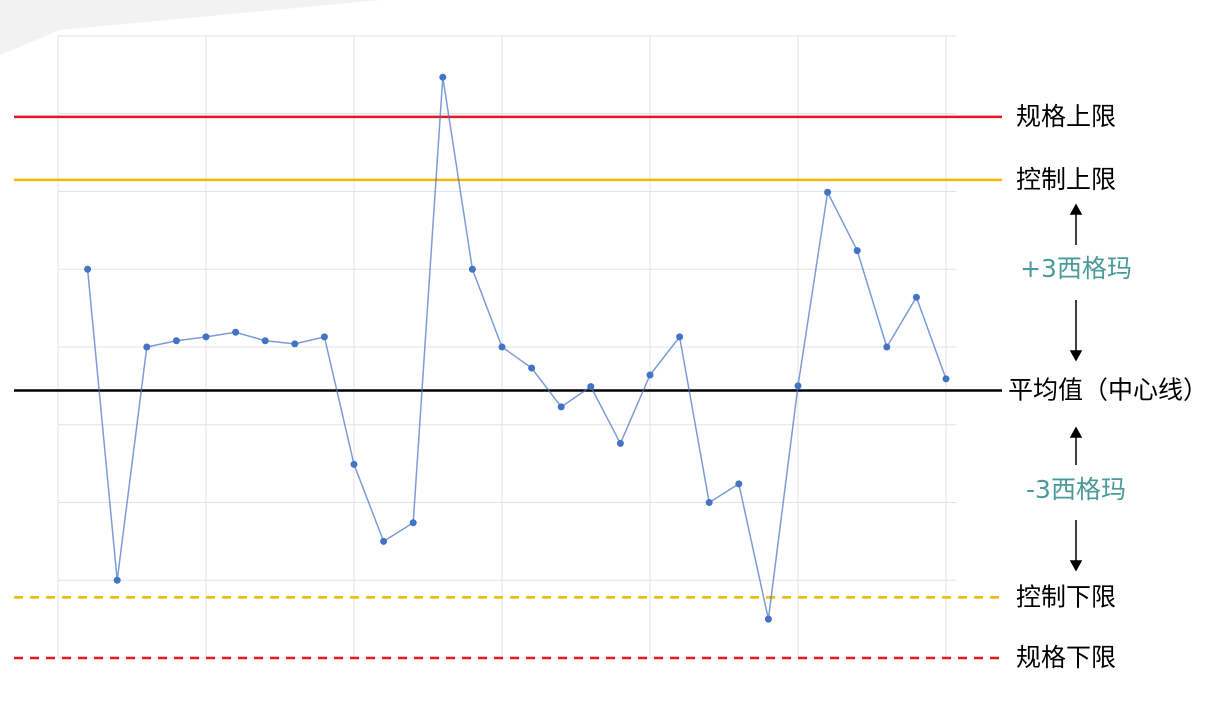 This screenshot has width=1216, height=701. I want to click on arrows, so click(1076, 387).